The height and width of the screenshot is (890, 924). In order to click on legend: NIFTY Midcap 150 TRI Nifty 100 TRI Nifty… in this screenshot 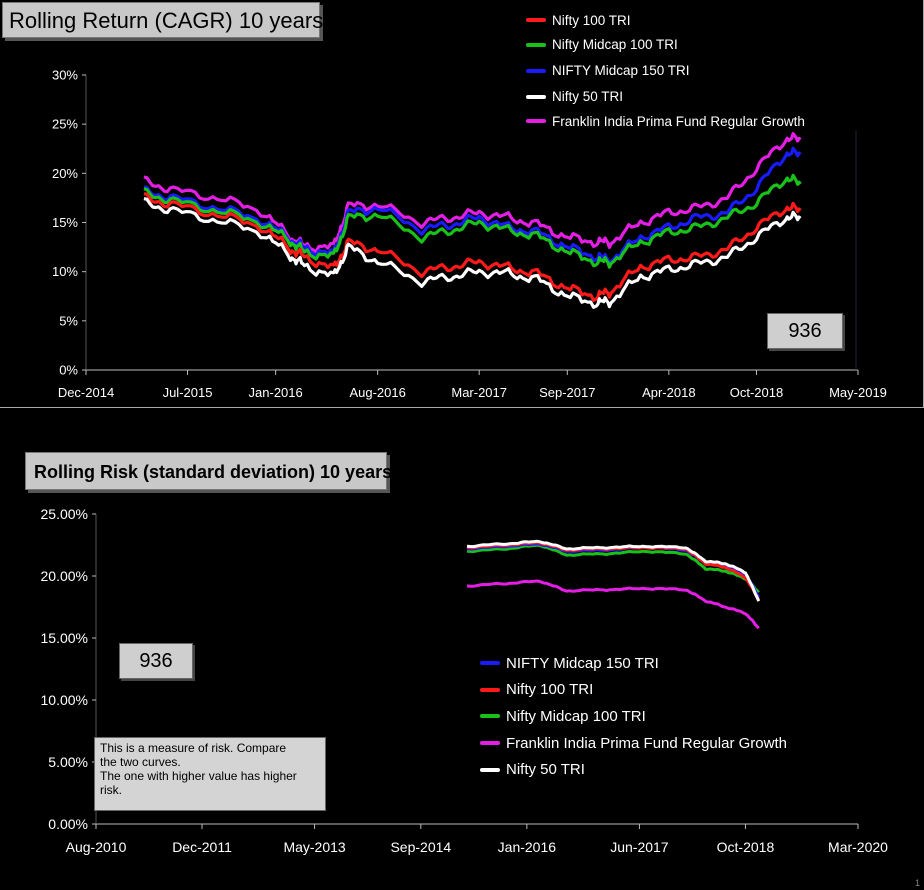, I will do `click(628, 718)`.